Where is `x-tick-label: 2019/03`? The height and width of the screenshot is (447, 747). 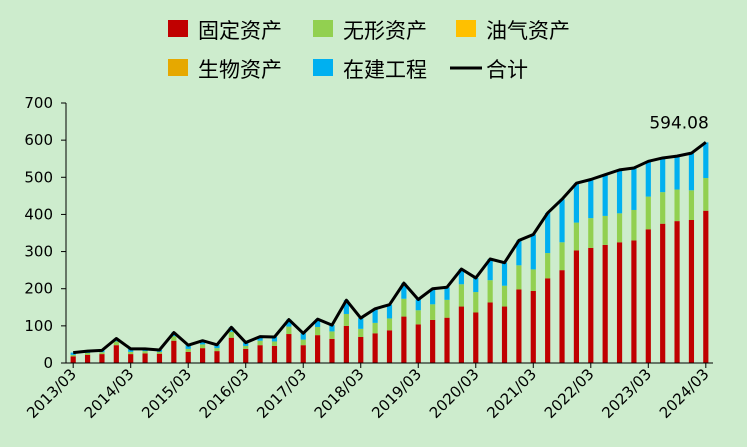
x-tick-label: 2019/03 is located at coordinates (396, 393).